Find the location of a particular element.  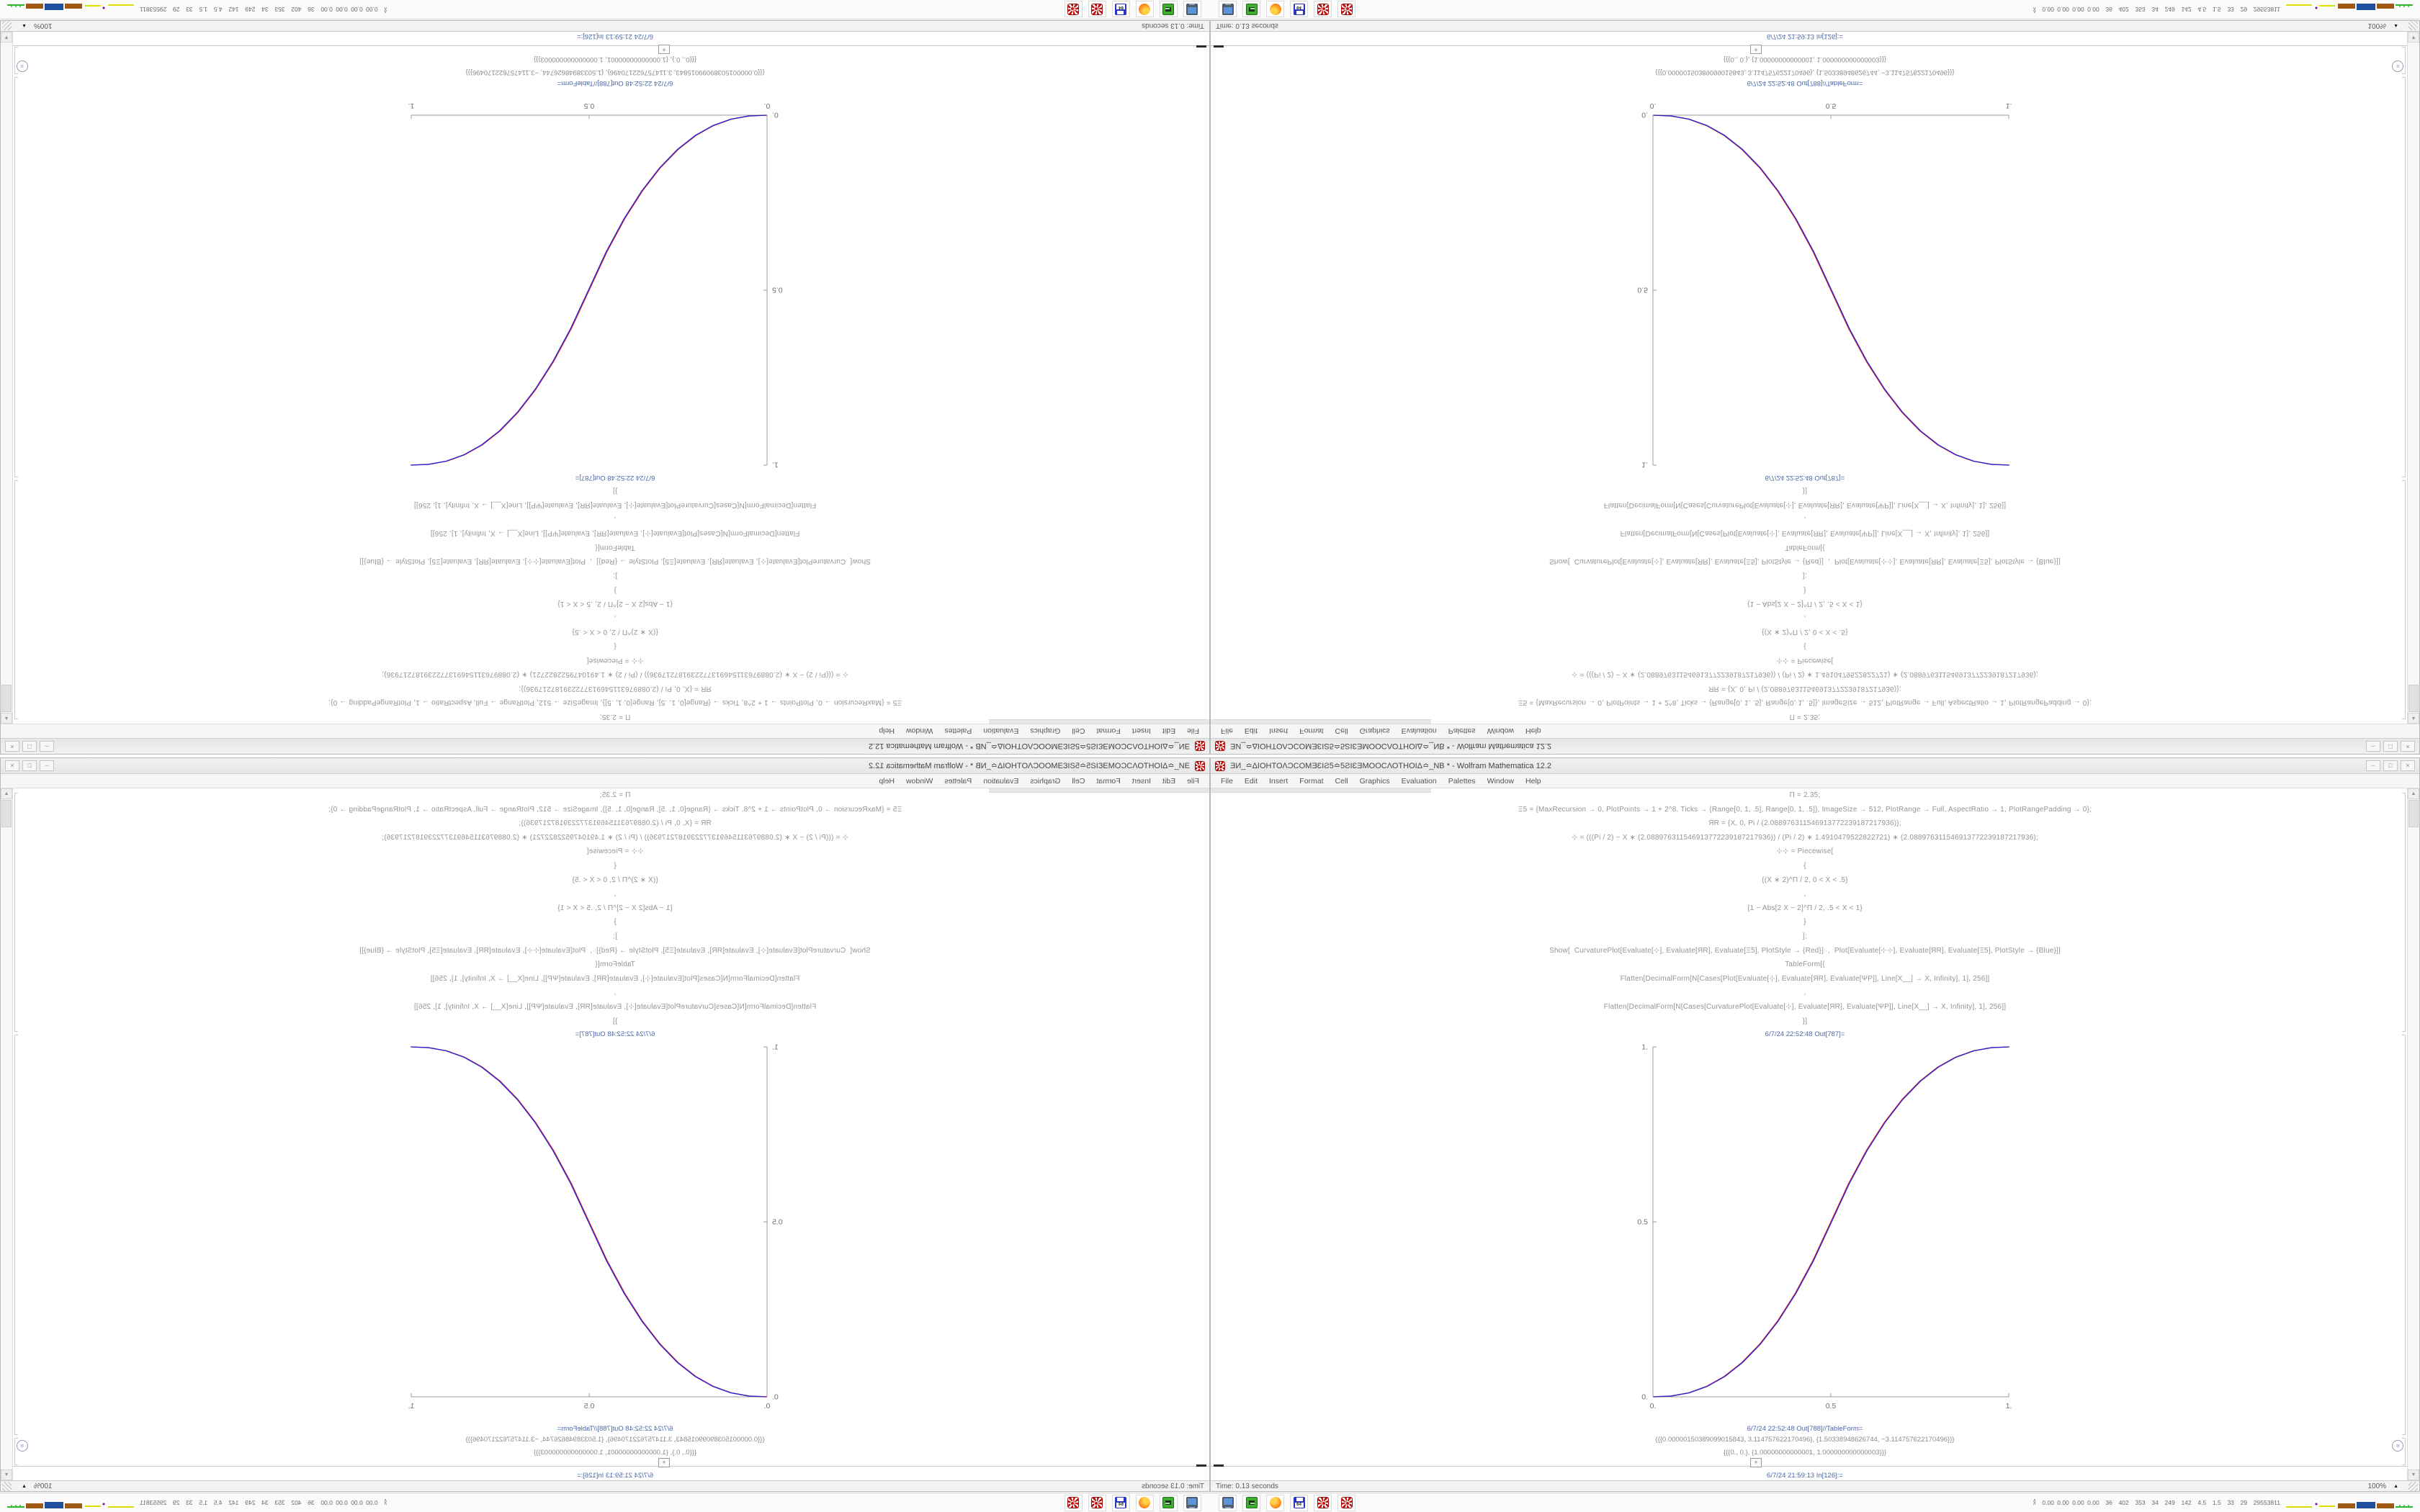

code-line: } is located at coordinates (1804, 922).